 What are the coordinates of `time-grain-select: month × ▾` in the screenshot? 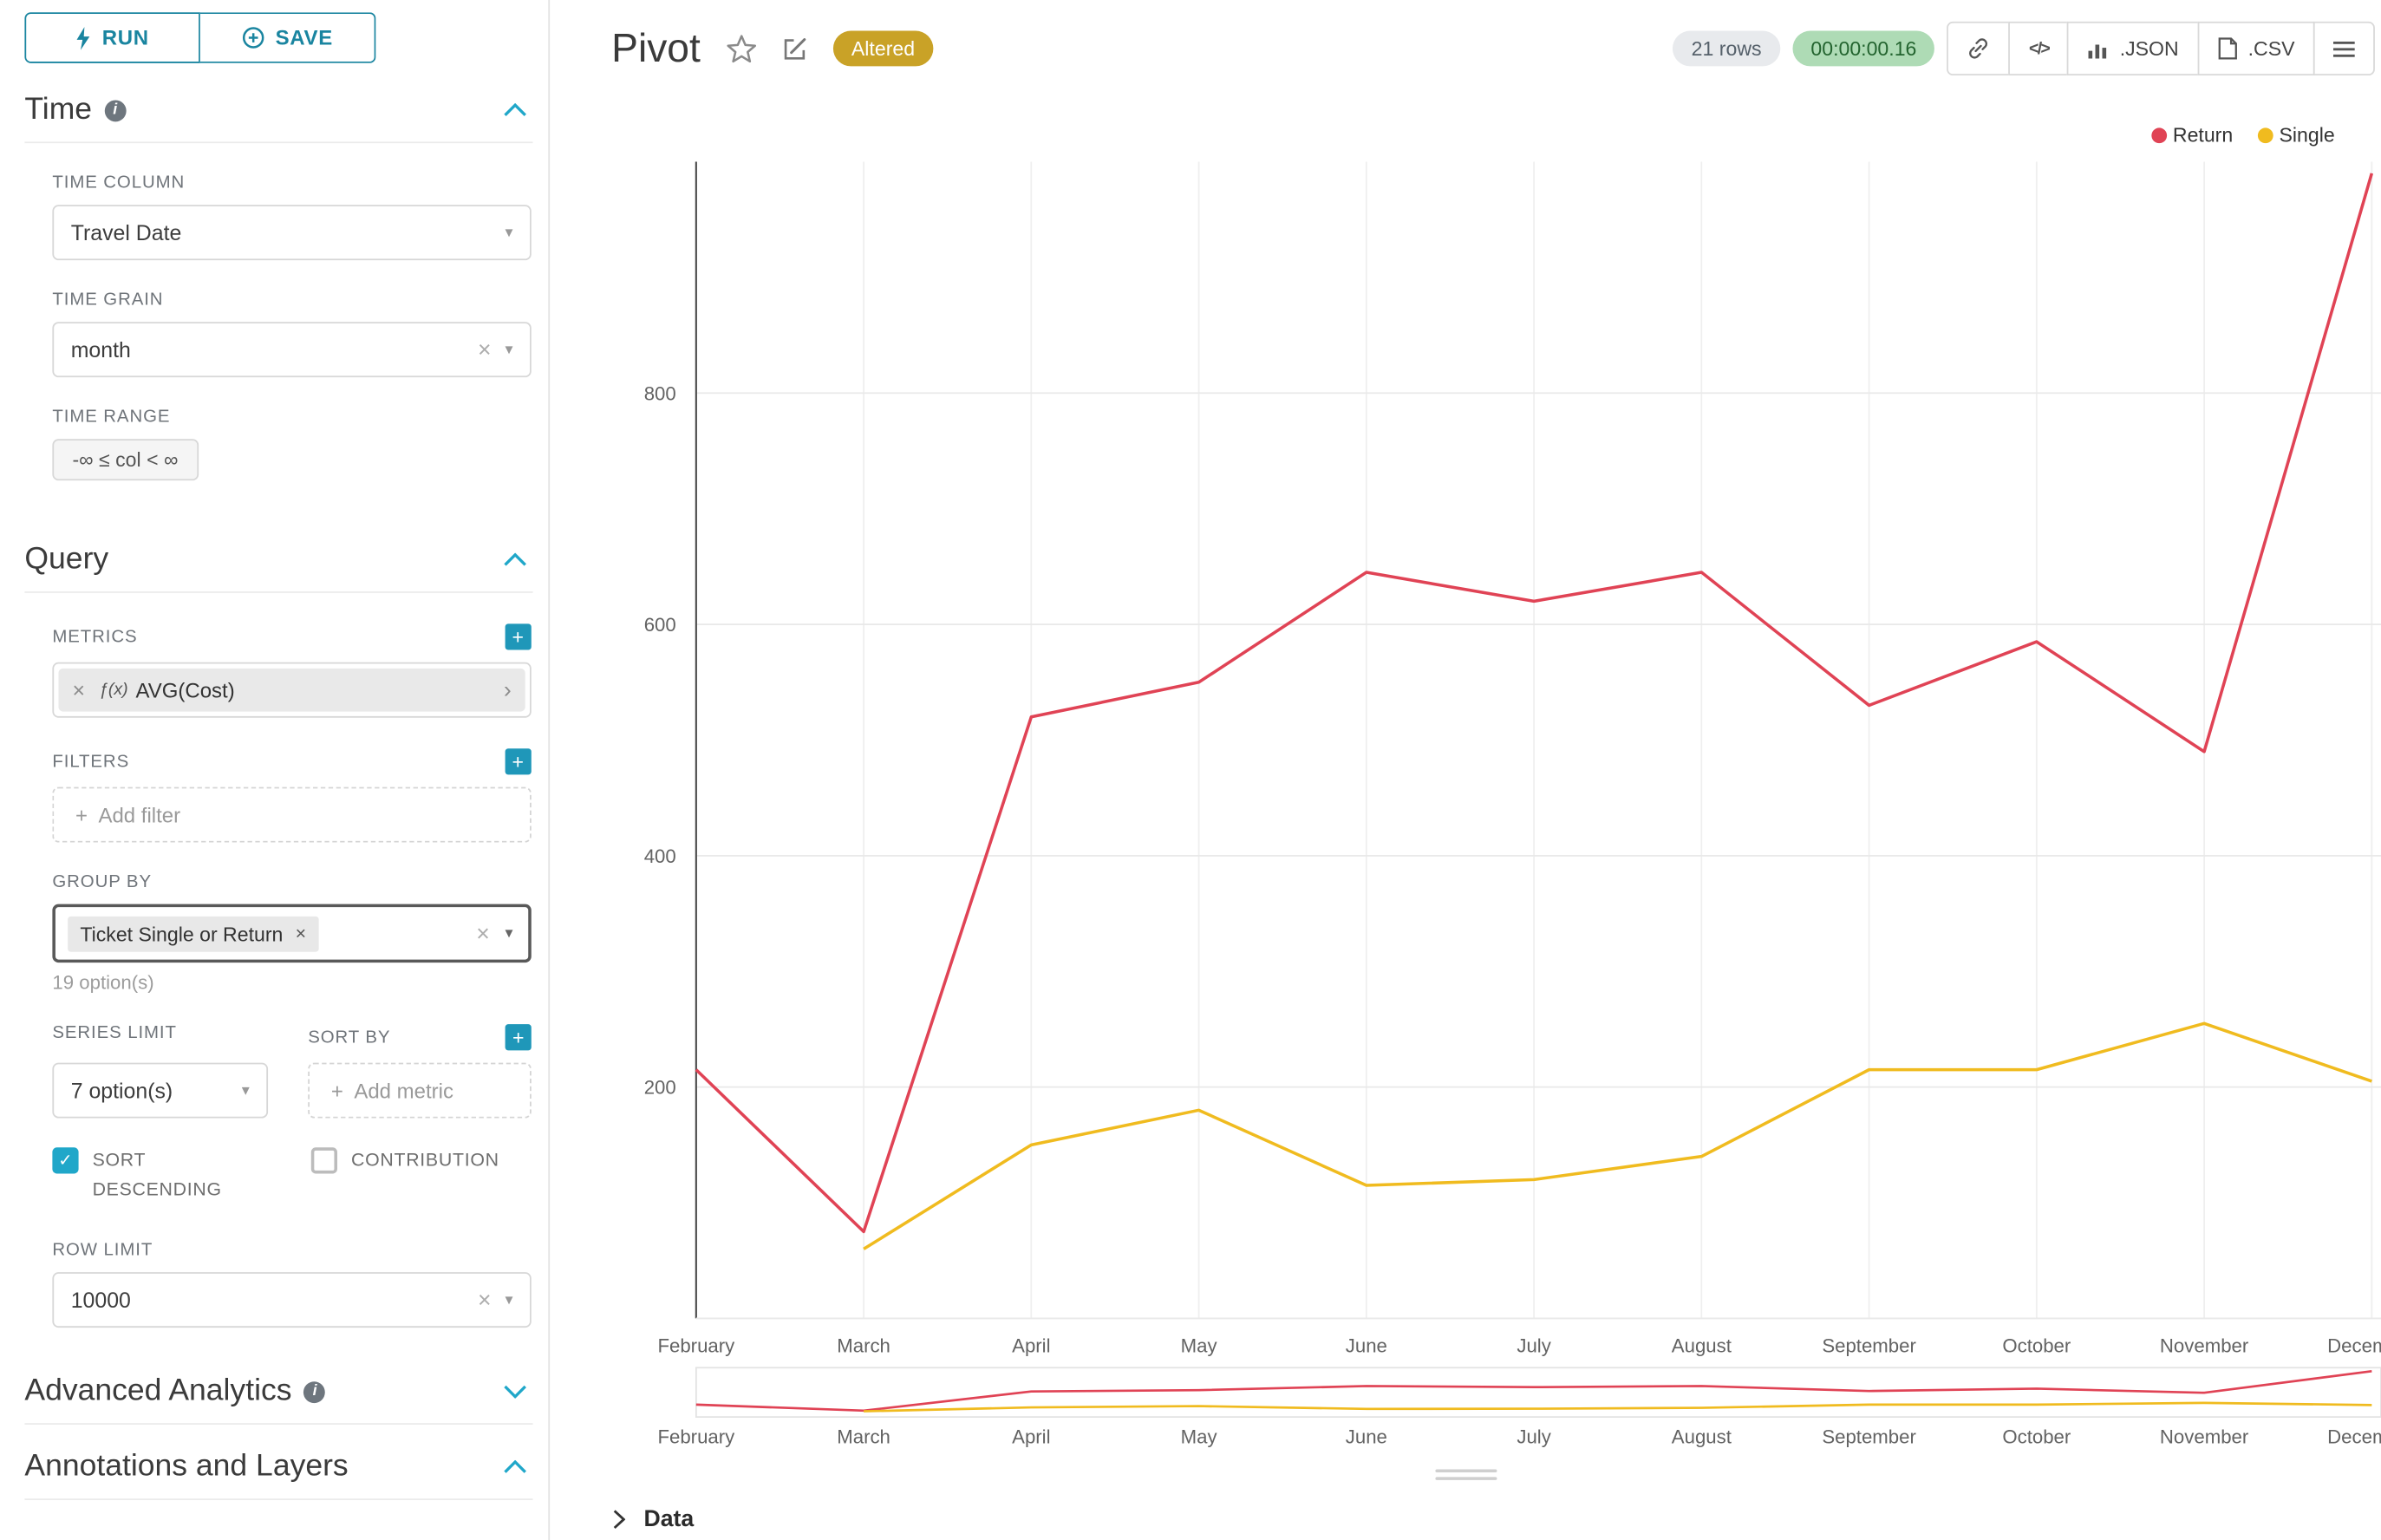 It's located at (292, 350).